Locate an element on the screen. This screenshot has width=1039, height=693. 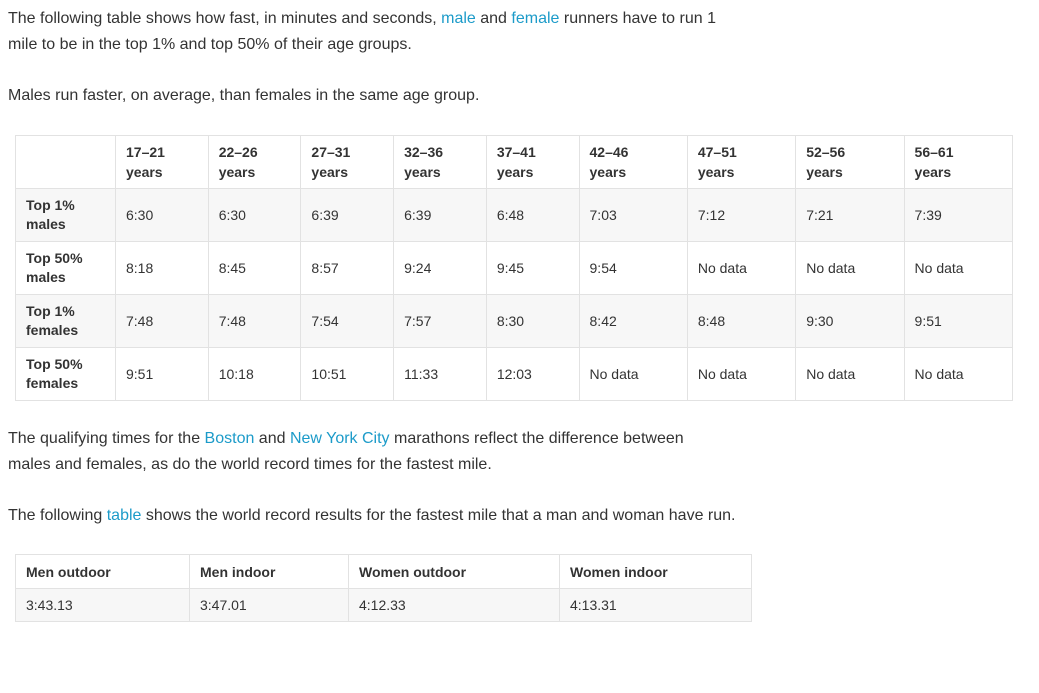
time-cell: 7:03 is located at coordinates (633, 215).